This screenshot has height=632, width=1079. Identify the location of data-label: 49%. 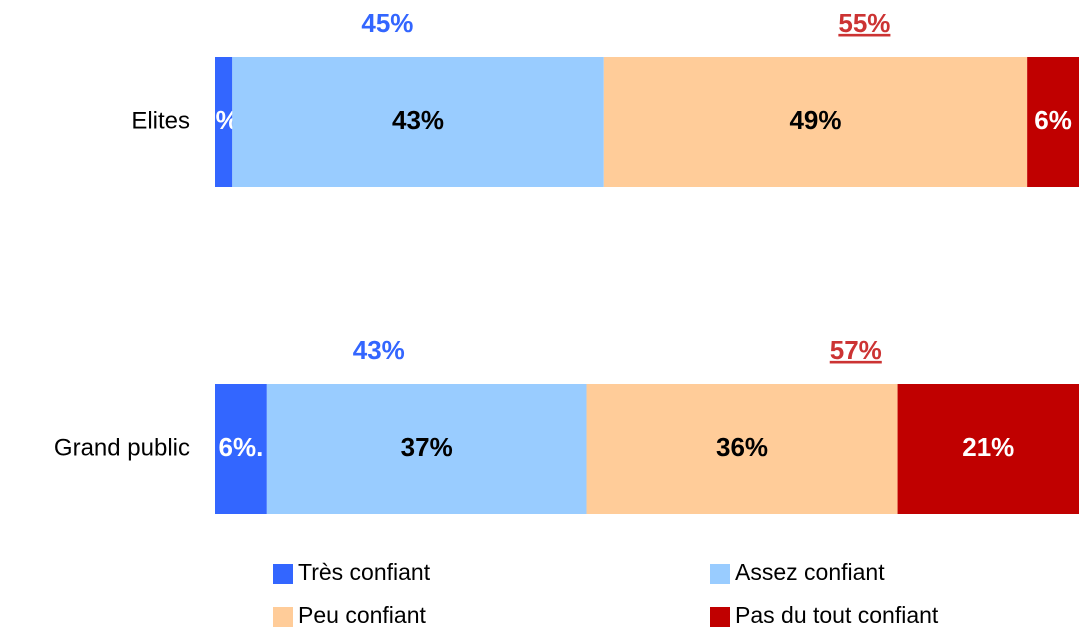
(815, 120).